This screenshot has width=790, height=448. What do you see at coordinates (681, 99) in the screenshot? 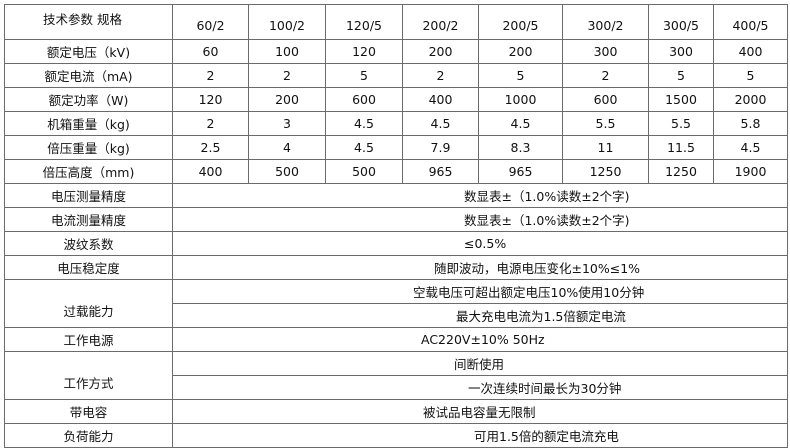
I see `cell-value: 1500` at bounding box center [681, 99].